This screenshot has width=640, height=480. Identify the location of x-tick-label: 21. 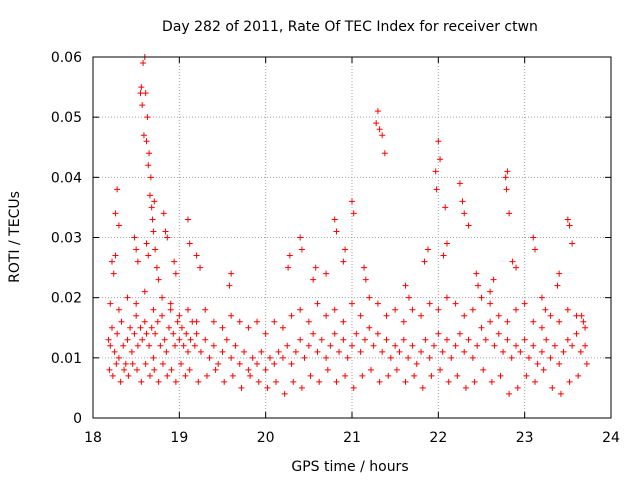
(352, 438).